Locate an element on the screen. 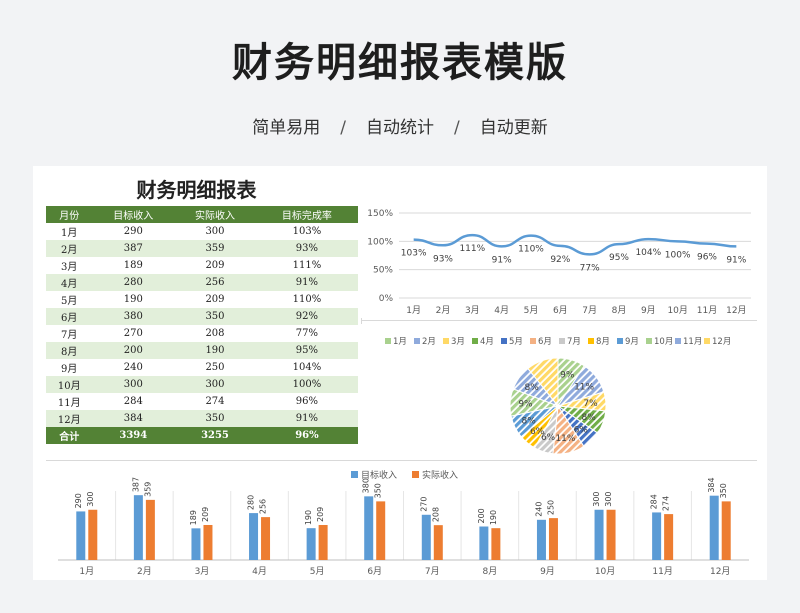 The height and width of the screenshot is (613, 800). table-row: 9月 240 250 104% is located at coordinates (202, 367).